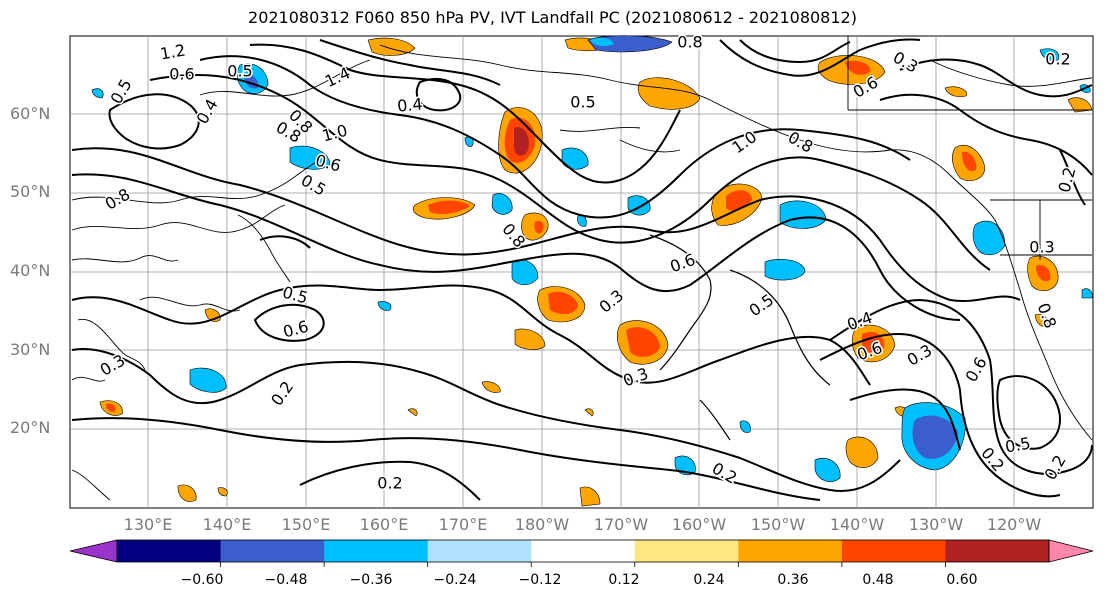 The image size is (1105, 601). Describe the element at coordinates (778, 524) in the screenshot. I see `lon-label-150w: 150°W` at that location.